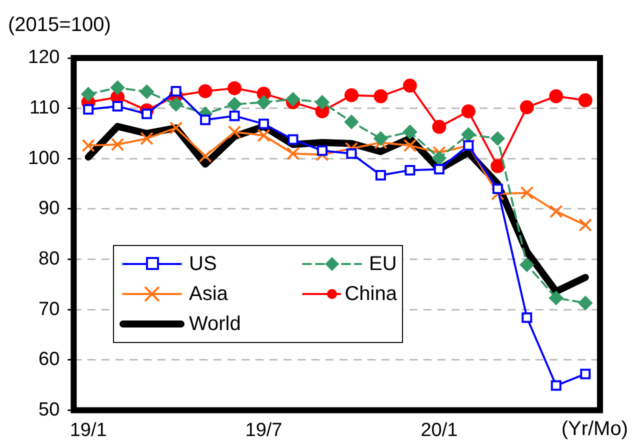 The image size is (632, 445). I want to click on x-tick-label: 19/1, so click(88, 430).